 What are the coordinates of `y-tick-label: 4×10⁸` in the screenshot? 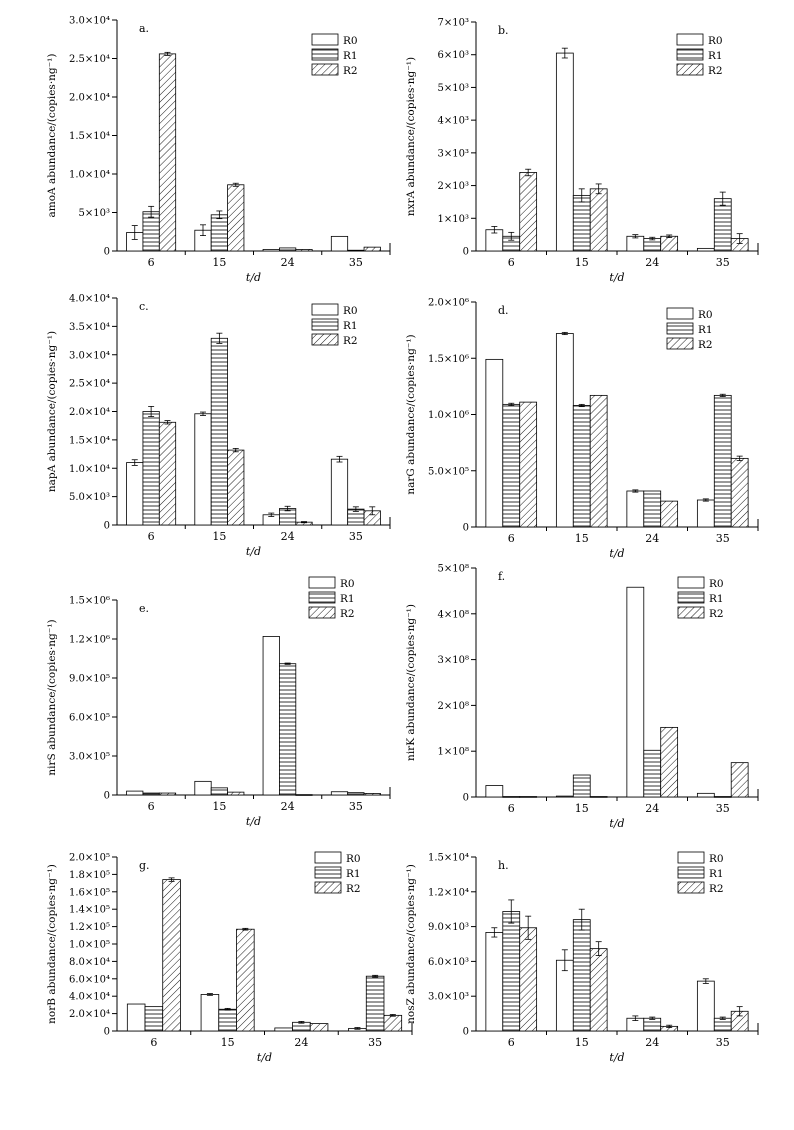 It's located at (453, 614).